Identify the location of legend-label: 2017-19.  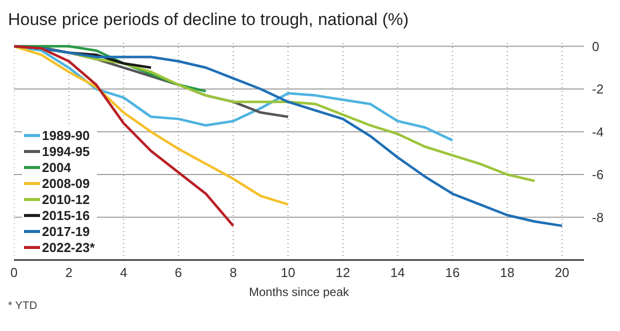
(66, 231).